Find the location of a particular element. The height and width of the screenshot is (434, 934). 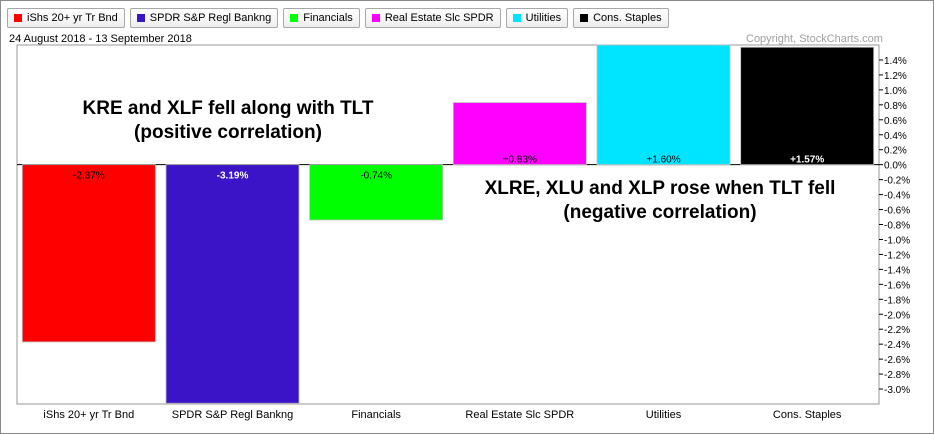

y-tick-label-21: -2.8% is located at coordinates (897, 375).